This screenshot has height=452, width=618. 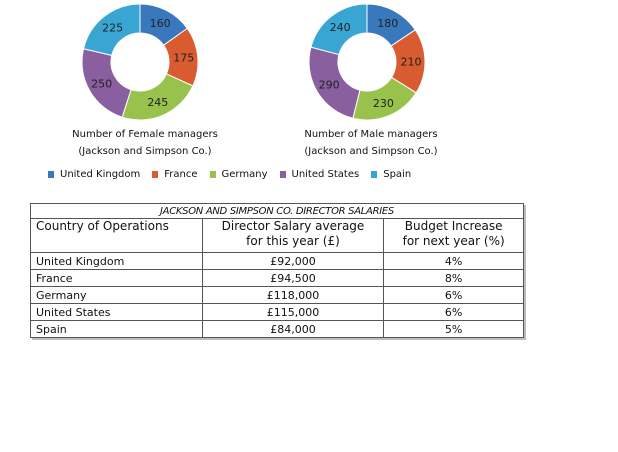 What do you see at coordinates (181, 174) in the screenshot?
I see `legend-label: France` at bounding box center [181, 174].